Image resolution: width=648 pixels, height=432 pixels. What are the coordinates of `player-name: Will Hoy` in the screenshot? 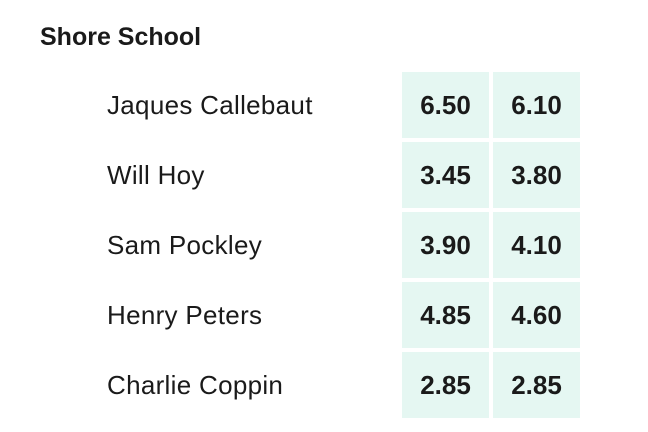 It's located at (156, 175).